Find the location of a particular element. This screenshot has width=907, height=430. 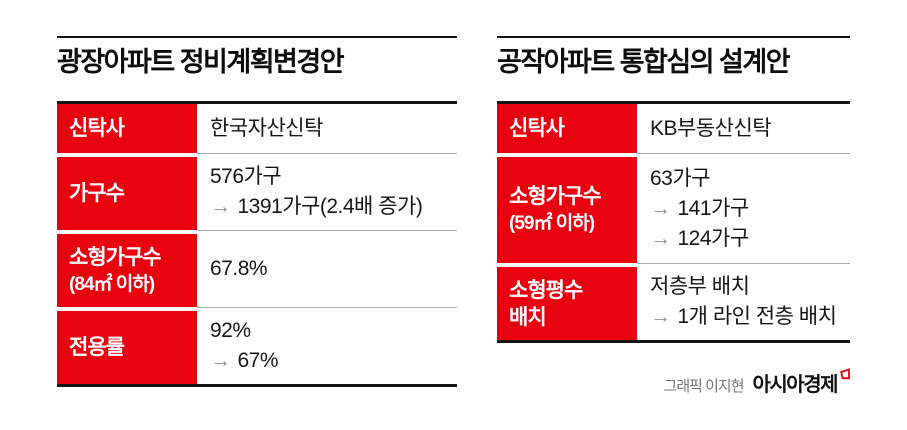

row-value: 67.8% is located at coordinates (327, 268).